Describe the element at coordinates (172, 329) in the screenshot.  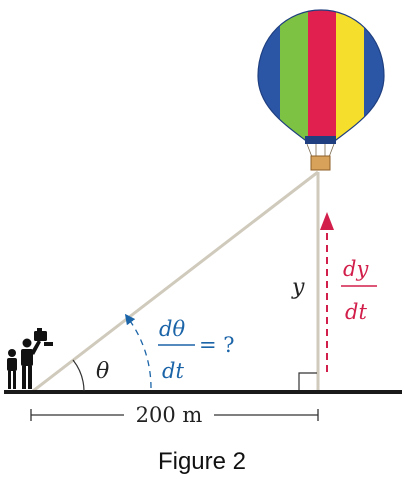
I see `dtheta-numerator: dθ` at that location.